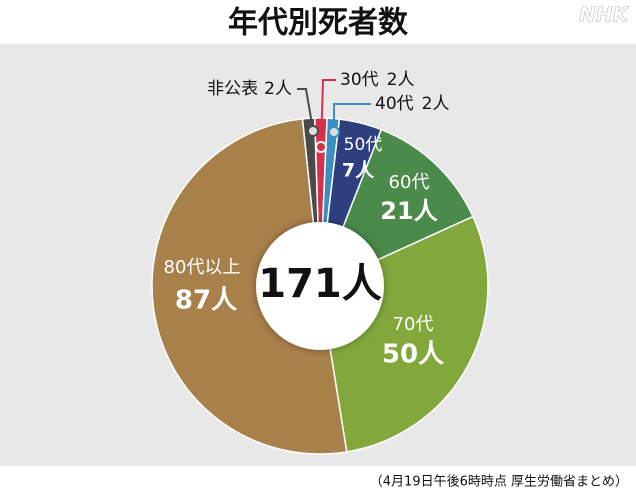 This screenshot has height=495, width=636. I want to click on category-label: 70代, so click(413, 324).